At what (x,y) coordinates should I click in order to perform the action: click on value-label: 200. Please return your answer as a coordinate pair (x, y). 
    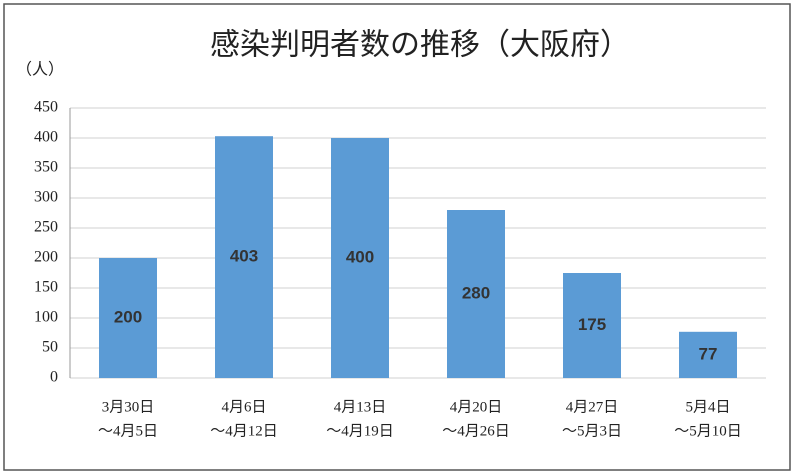
    Looking at the image, I should click on (128, 316).